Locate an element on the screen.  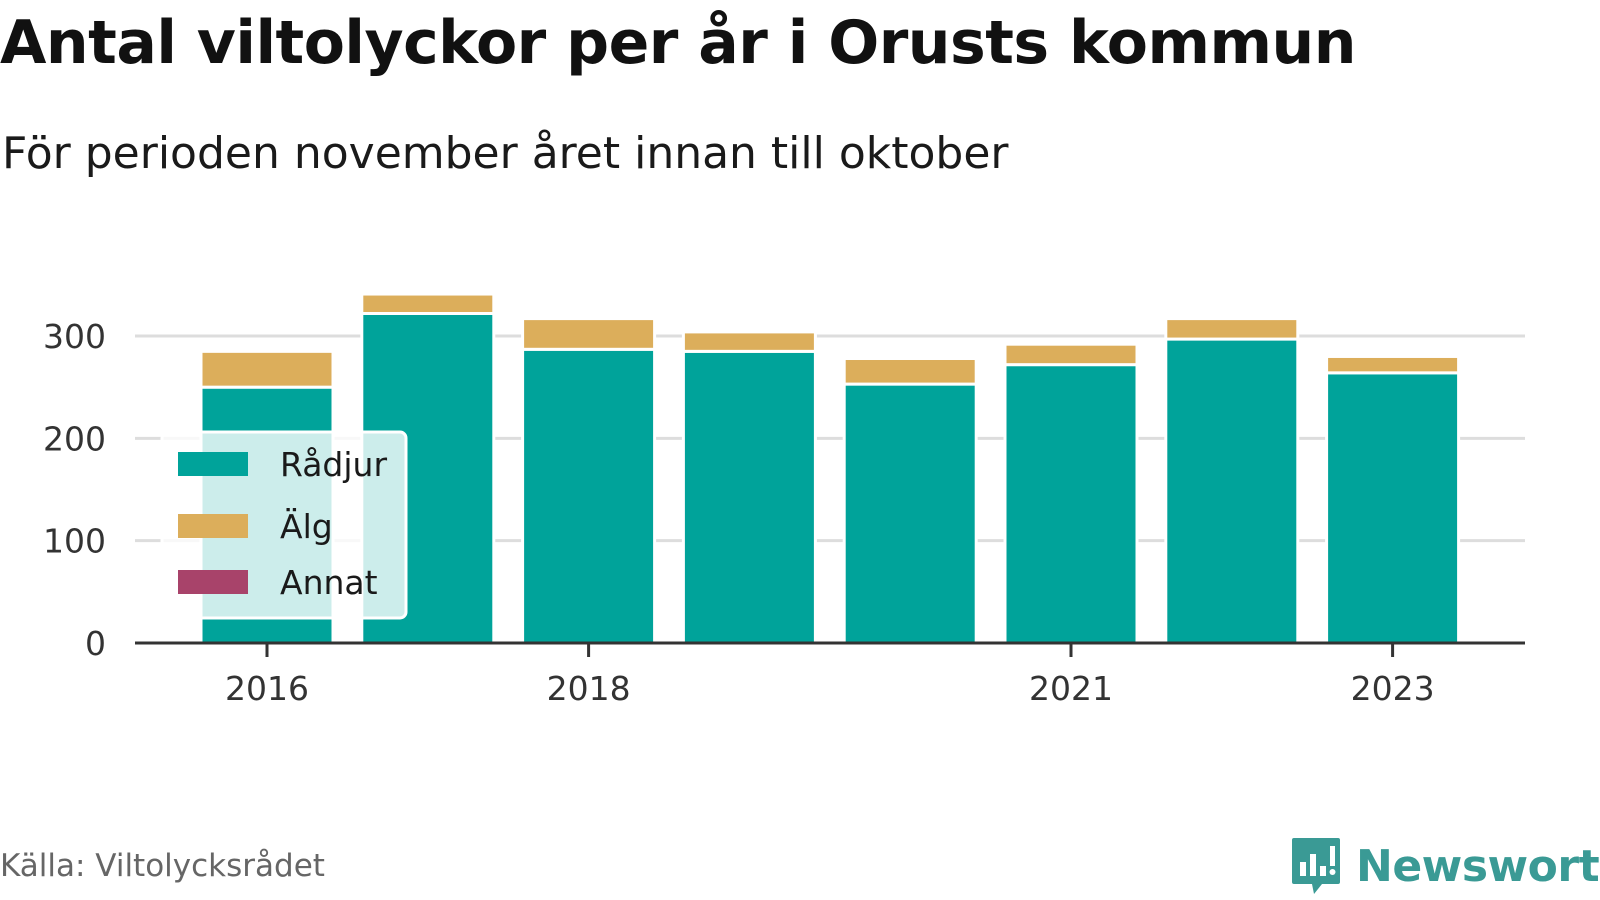
brand-name: Newsworthy is located at coordinates (1478, 866).